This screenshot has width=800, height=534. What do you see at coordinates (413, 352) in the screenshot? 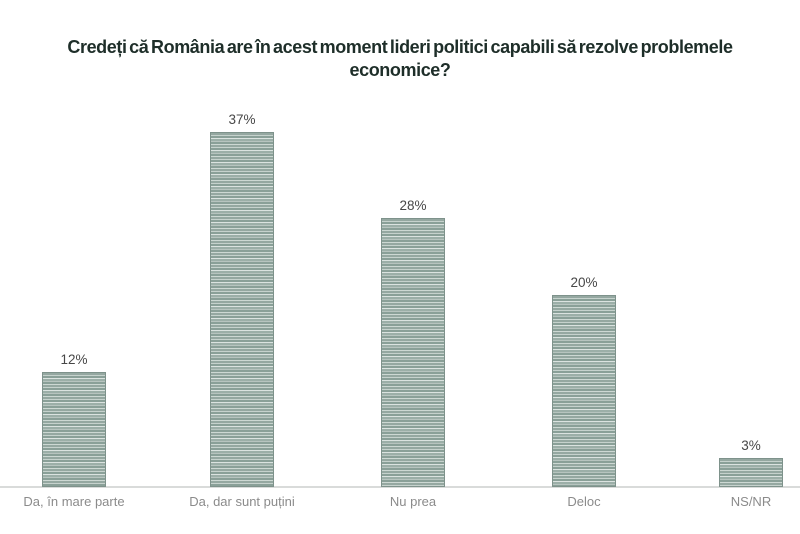
I see `bar-nu-prea` at bounding box center [413, 352].